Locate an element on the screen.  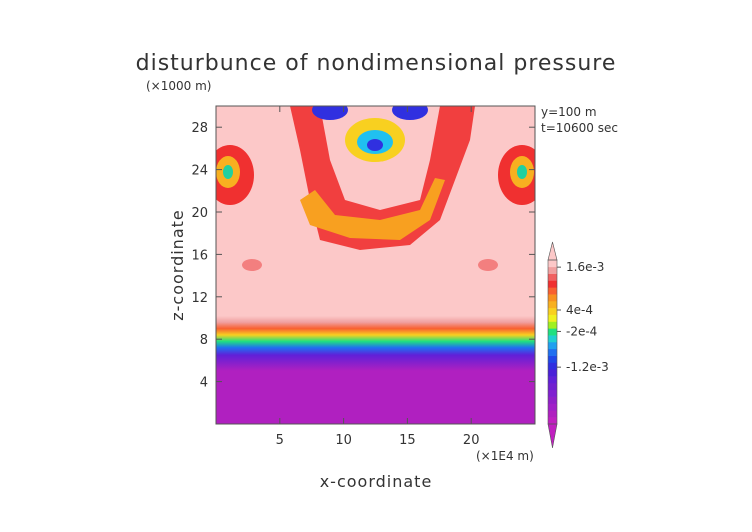
y-tick-label: 4 is located at coordinates (204, 383).